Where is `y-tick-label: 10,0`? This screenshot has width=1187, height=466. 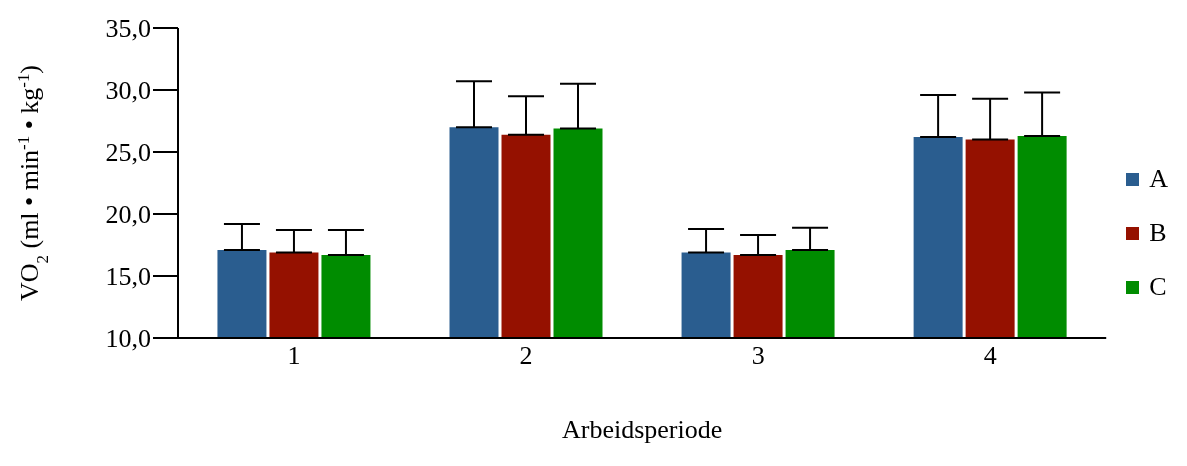 y-tick-label: 10,0 is located at coordinates (128, 339).